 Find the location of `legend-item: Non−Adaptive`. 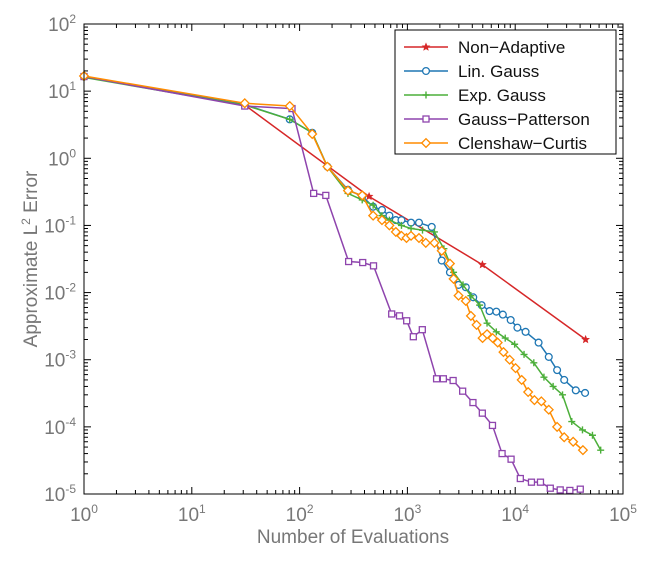

legend-item: Non−Adaptive is located at coordinates (484, 47).